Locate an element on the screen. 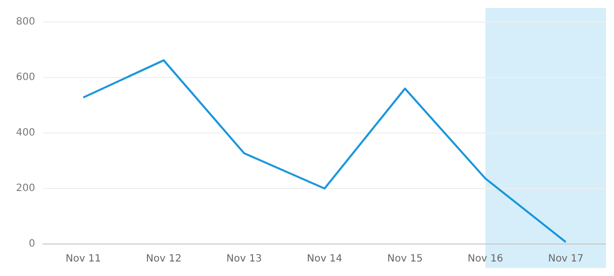  x-tick-label: Nov 13 is located at coordinates (244, 259).